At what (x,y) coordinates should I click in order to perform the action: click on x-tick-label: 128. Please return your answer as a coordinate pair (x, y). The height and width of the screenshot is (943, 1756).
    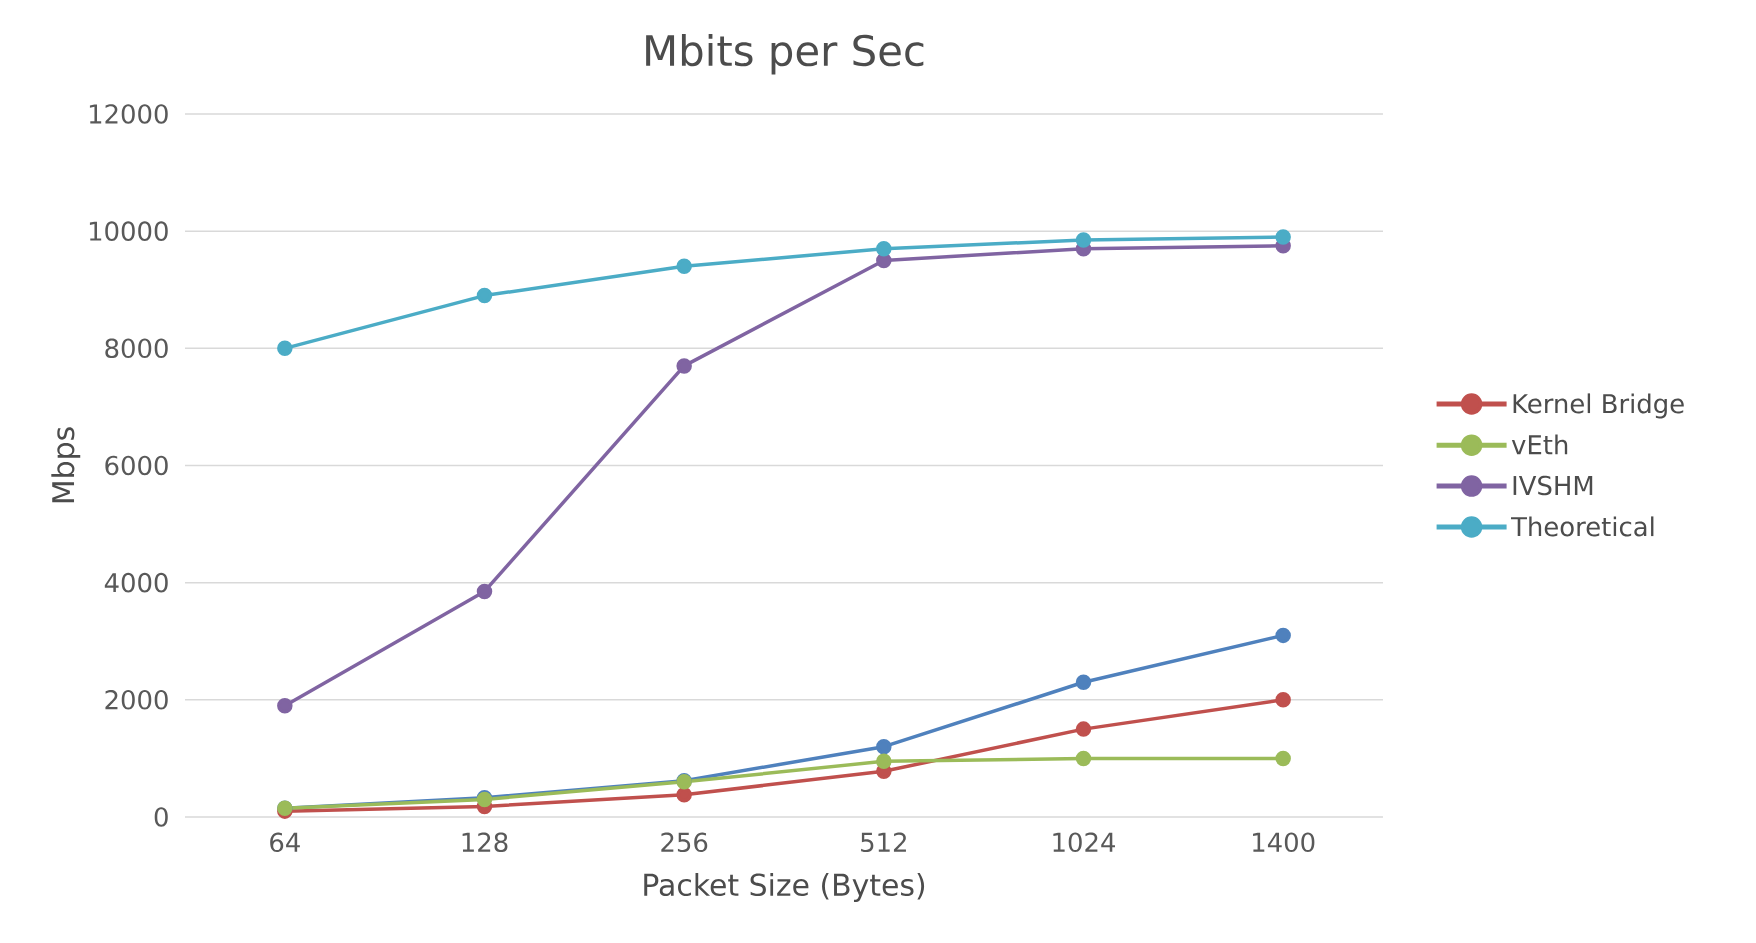
    Looking at the image, I should click on (485, 842).